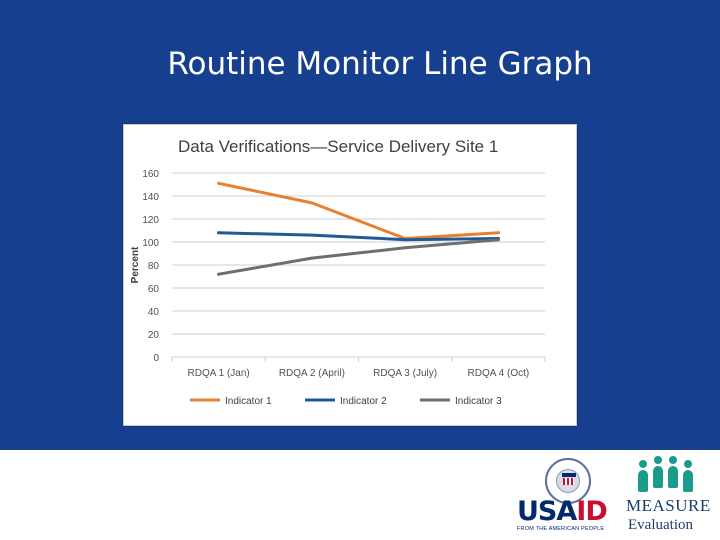 The width and height of the screenshot is (720, 540). I want to click on y-tick-label: 80, so click(154, 266).